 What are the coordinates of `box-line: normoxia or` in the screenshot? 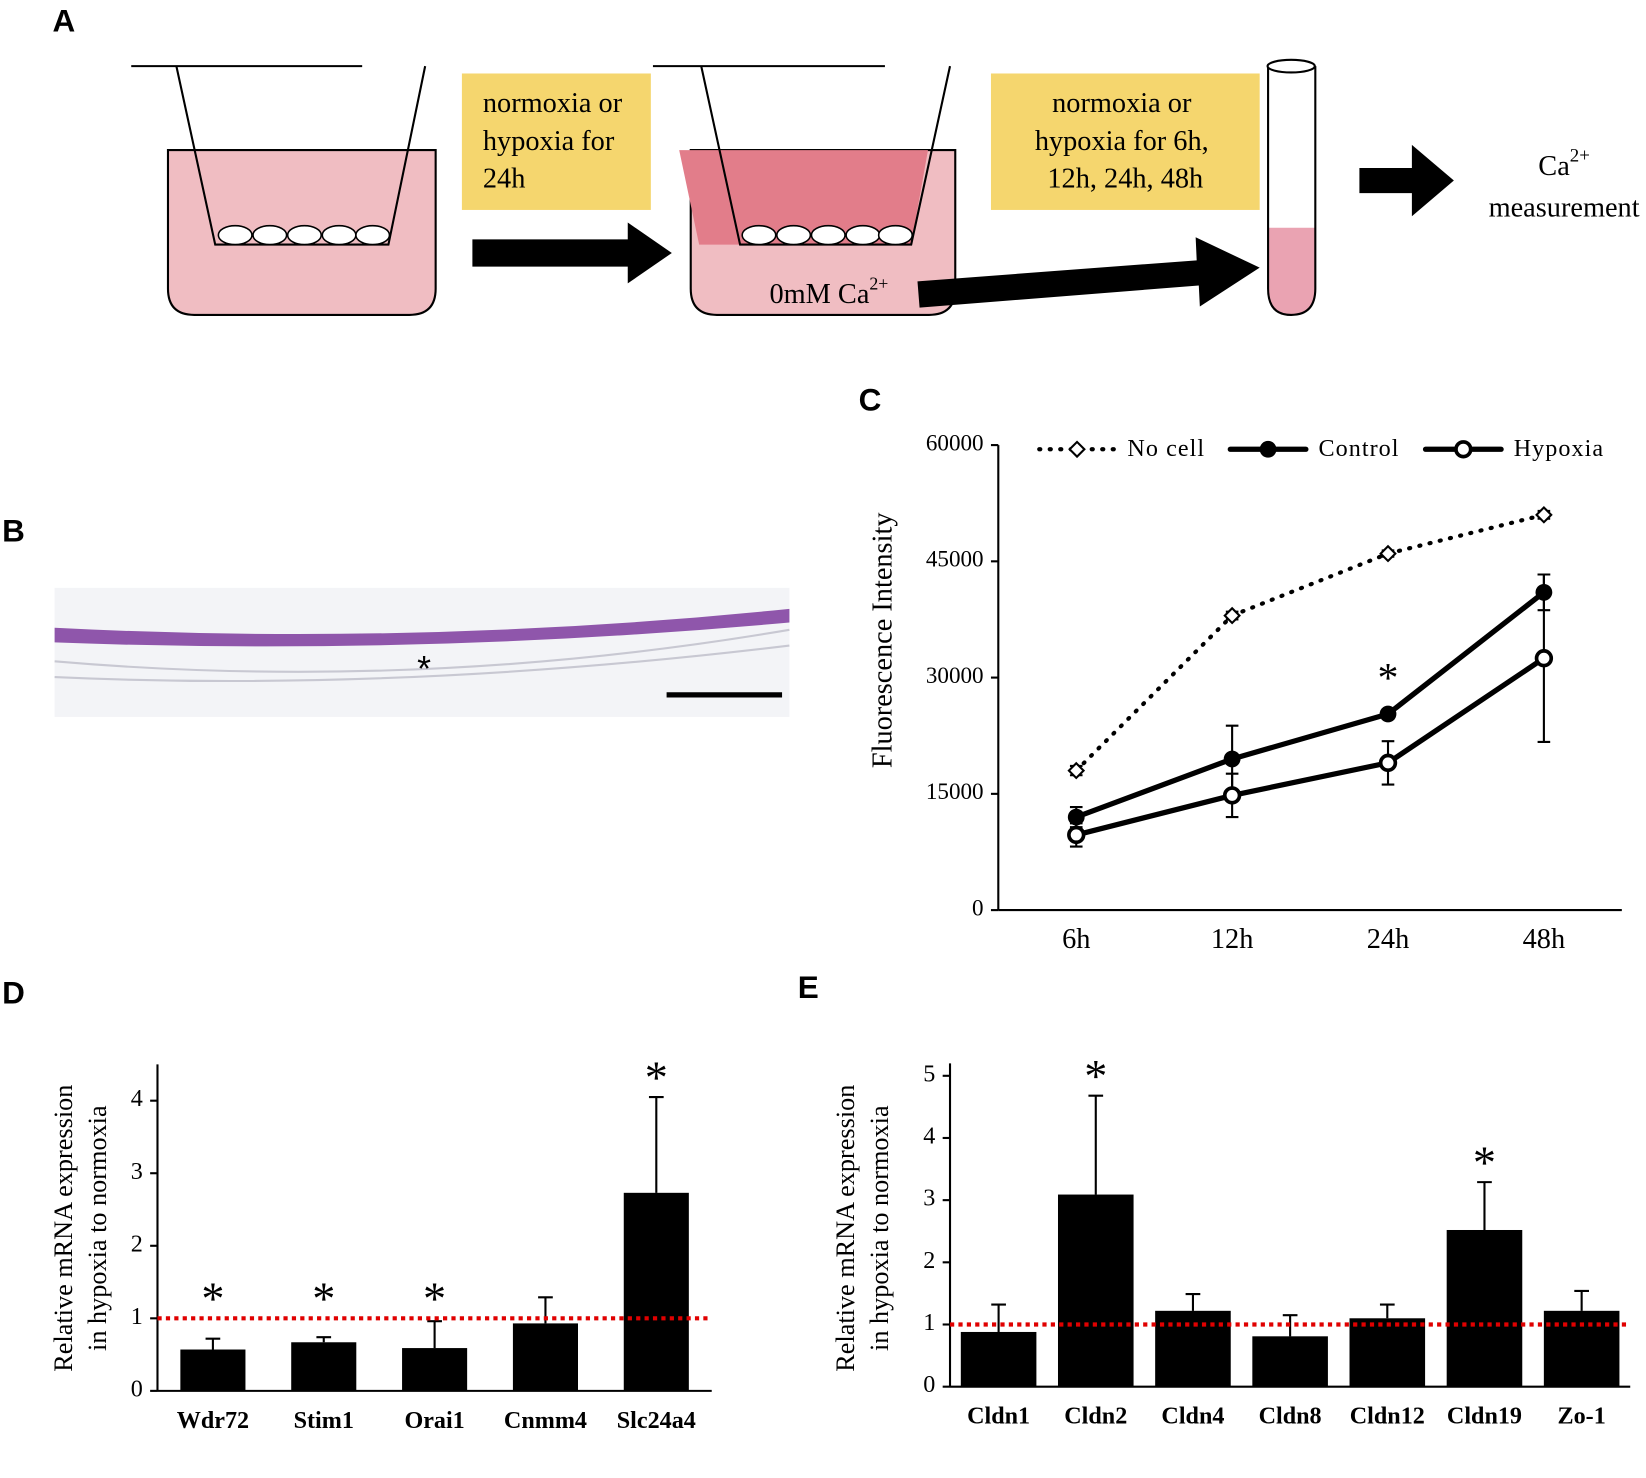 It's located at (553, 102).